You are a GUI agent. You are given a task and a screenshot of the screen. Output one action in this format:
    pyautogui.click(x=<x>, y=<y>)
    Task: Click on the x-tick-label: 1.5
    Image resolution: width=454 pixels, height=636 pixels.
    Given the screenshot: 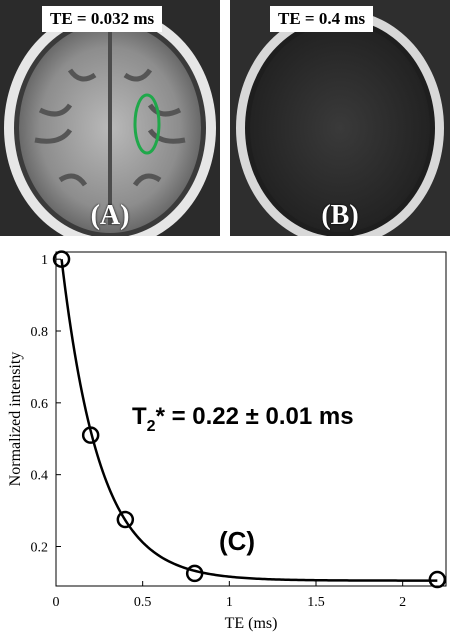 What is the action you would take?
    pyautogui.click(x=316, y=602)
    